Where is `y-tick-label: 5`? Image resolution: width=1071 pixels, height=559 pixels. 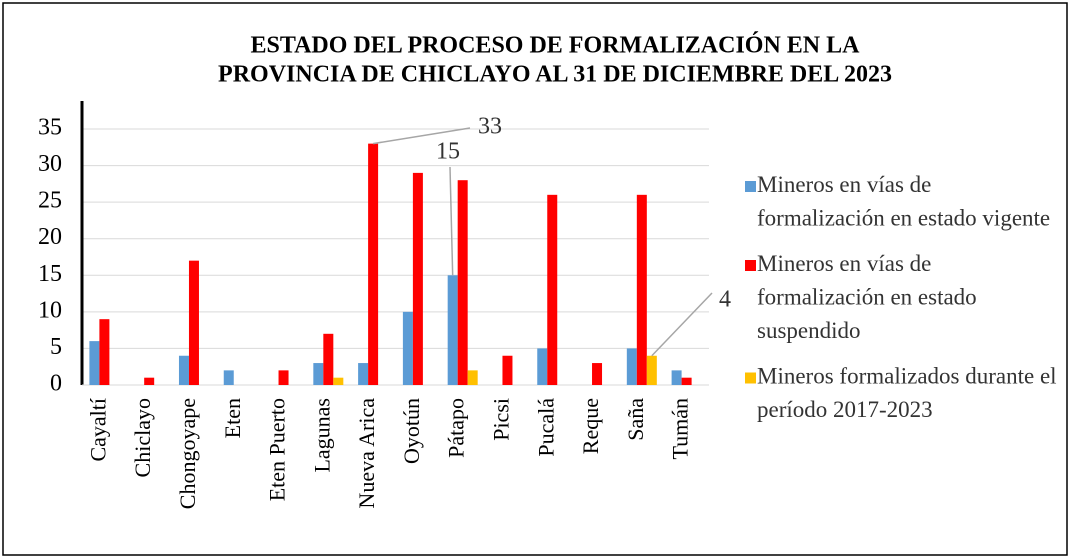
y-tick-label: 5 is located at coordinates (56, 347).